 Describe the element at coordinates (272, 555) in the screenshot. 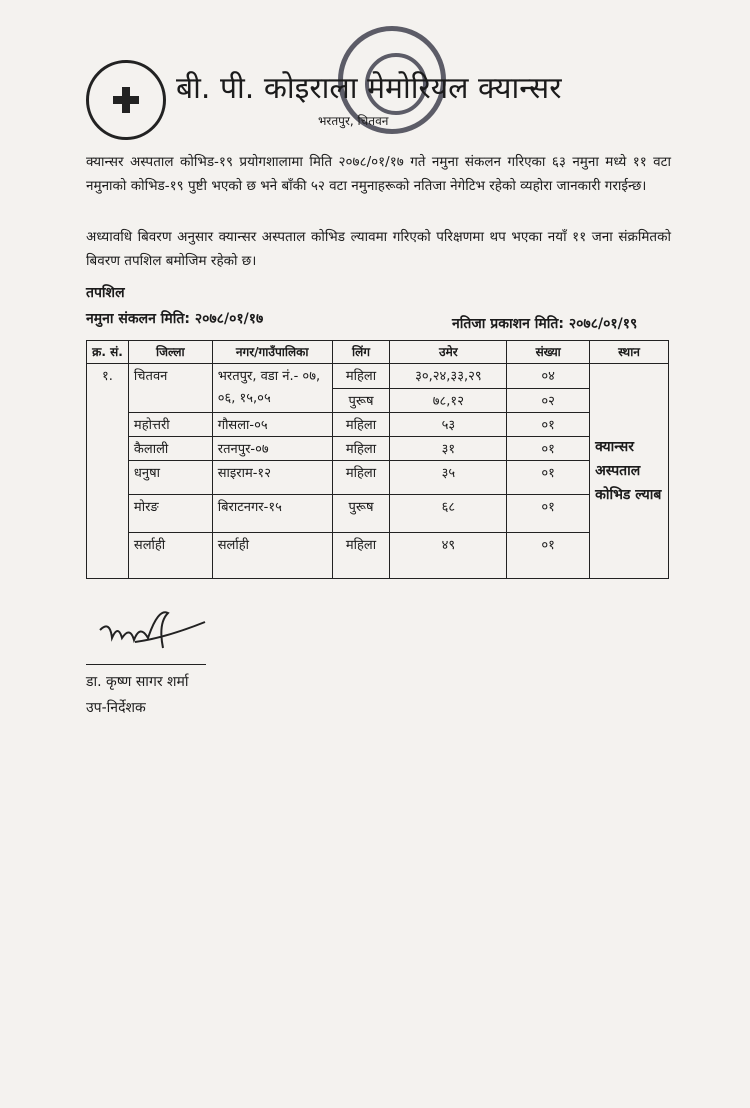

I see `municipality-cell: सर्लाही` at that location.